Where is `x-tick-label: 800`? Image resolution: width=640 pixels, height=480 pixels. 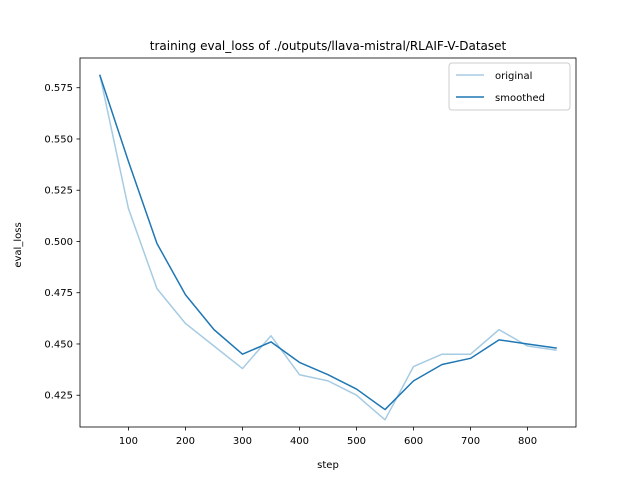
x-tick-label: 800 is located at coordinates (527, 441).